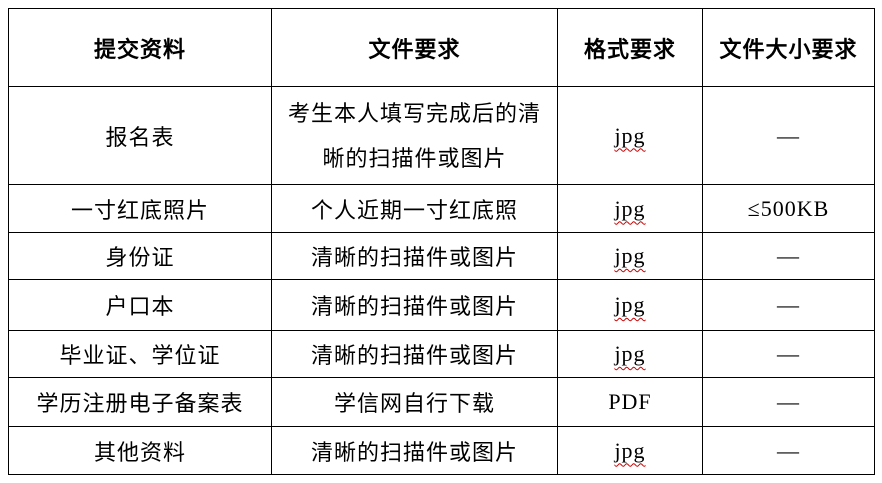 This screenshot has width=882, height=483. I want to click on material-label: 报名表, so click(140, 137).